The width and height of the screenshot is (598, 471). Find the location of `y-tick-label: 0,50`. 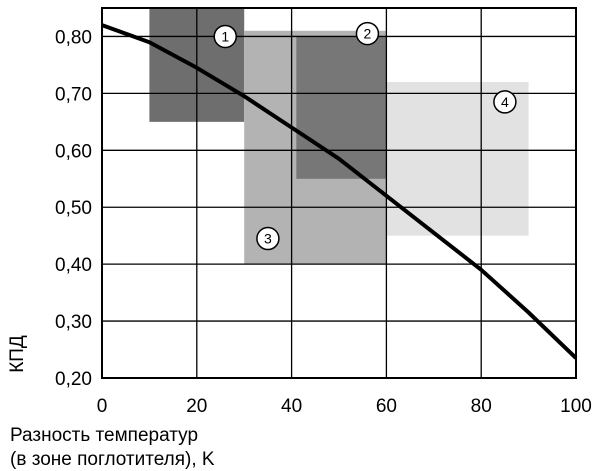

y-tick-label: 0,50 is located at coordinates (73, 208).